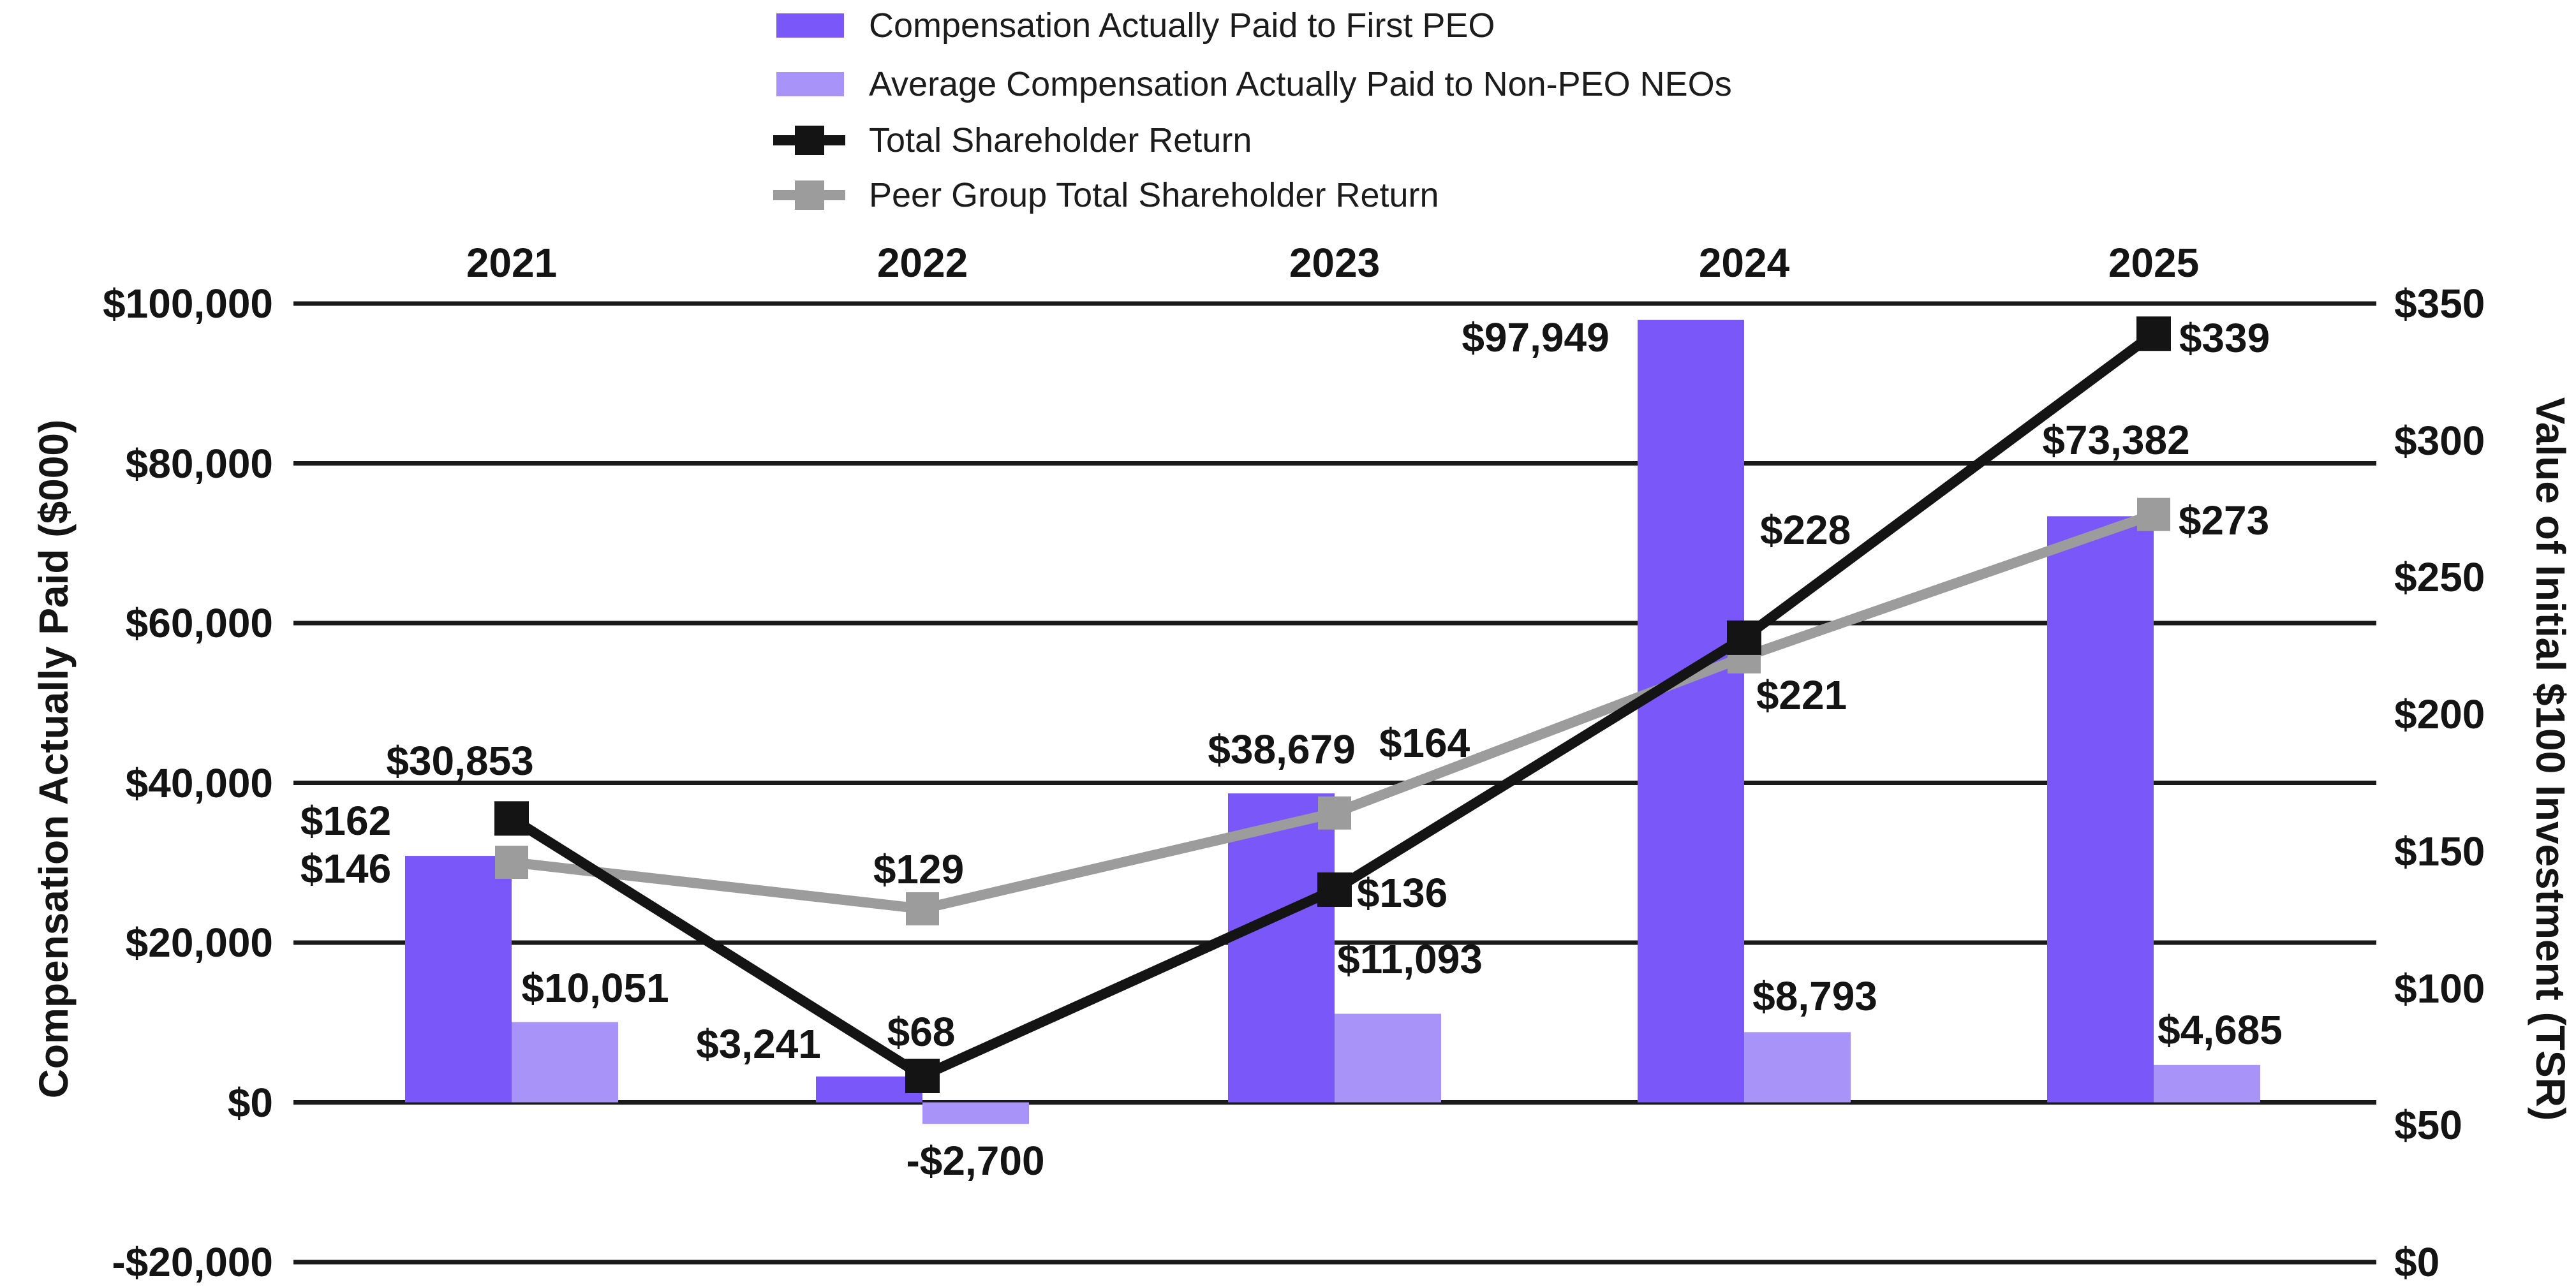 The width and height of the screenshot is (2576, 1287). I want to click on tsr-value-label: $136, so click(1402, 893).